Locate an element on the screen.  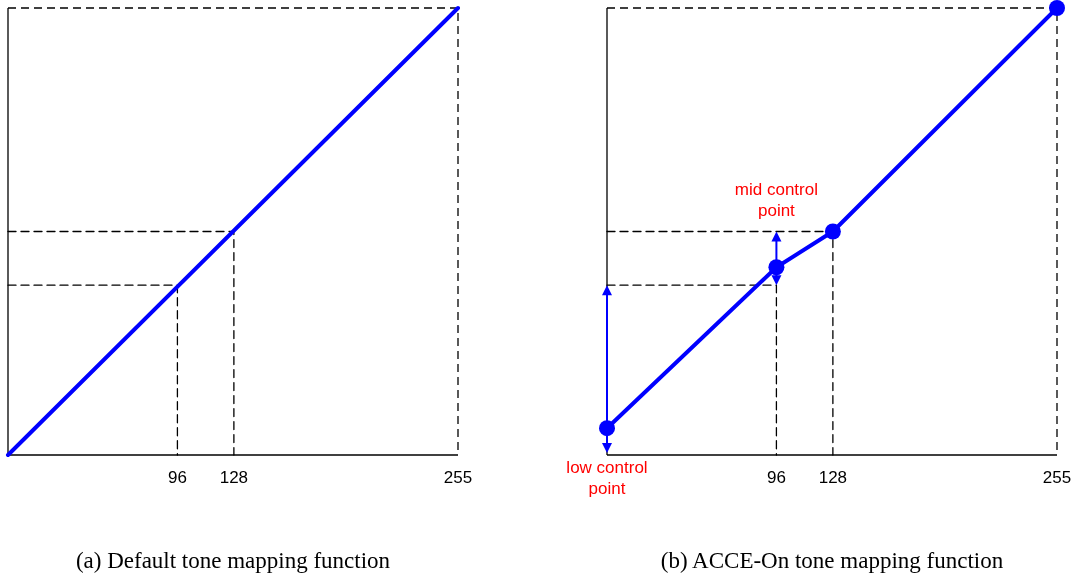
text: (a) Default tone mapping function is located at coordinates (233, 560).